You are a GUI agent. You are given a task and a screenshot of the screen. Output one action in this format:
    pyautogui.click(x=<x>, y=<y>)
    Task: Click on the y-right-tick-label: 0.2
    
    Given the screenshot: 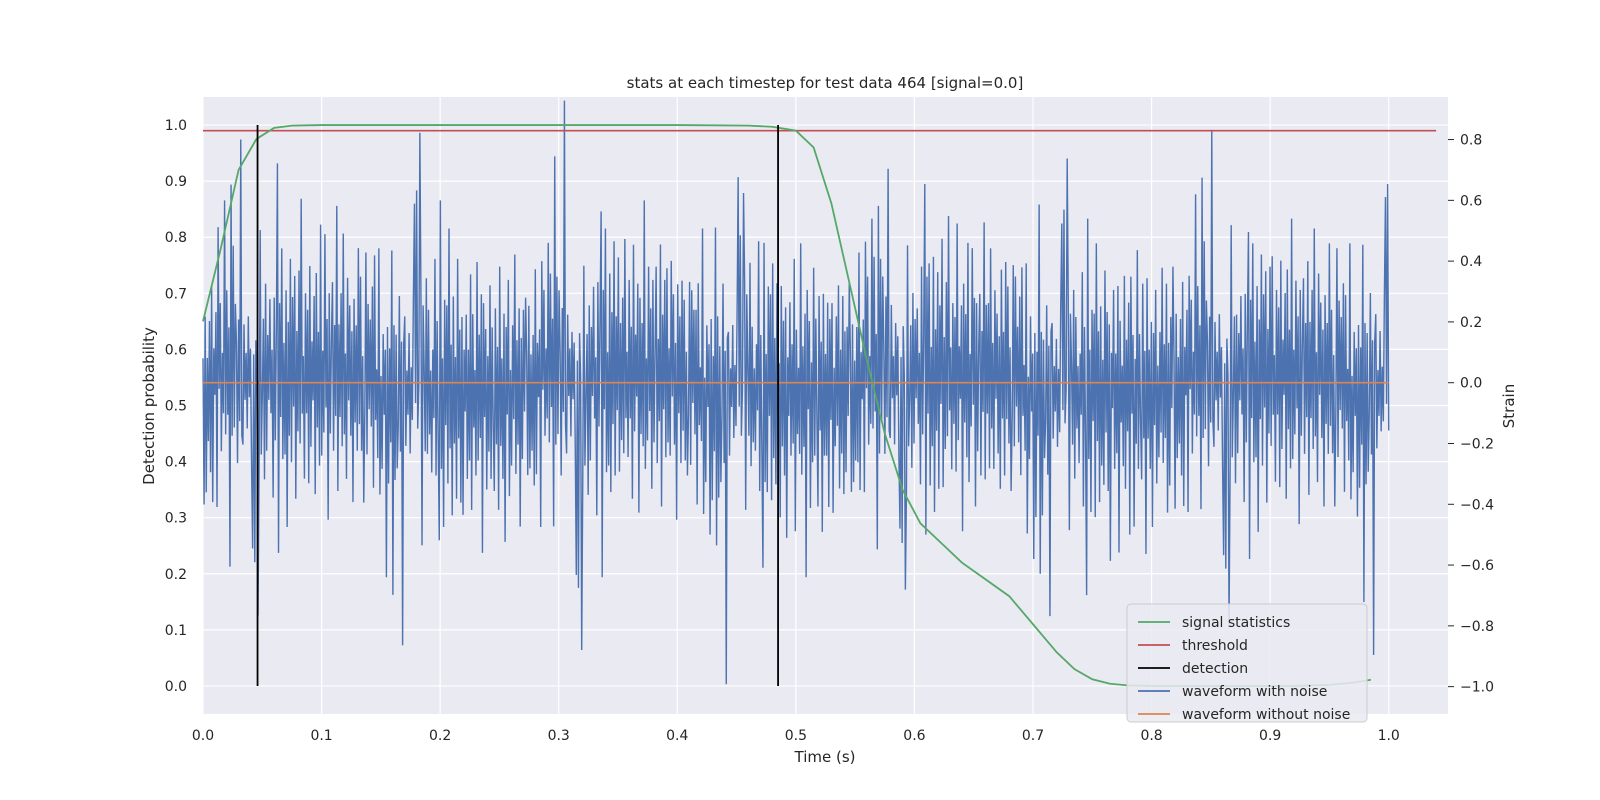 What is the action you would take?
    pyautogui.click(x=1471, y=323)
    